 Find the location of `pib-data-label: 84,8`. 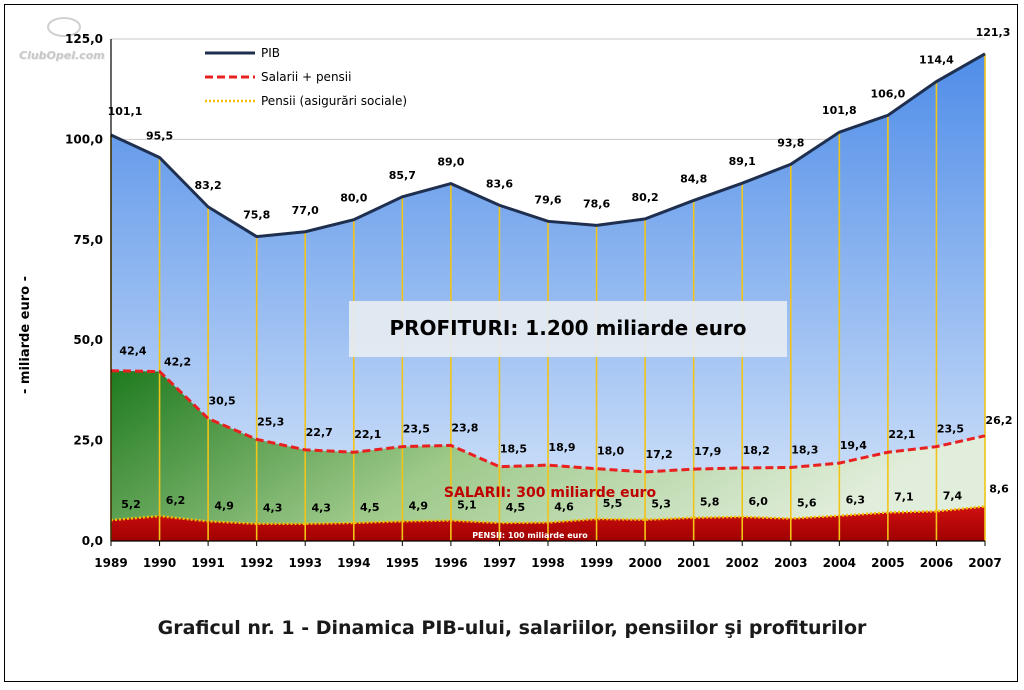

pib-data-label: 84,8 is located at coordinates (693, 178).